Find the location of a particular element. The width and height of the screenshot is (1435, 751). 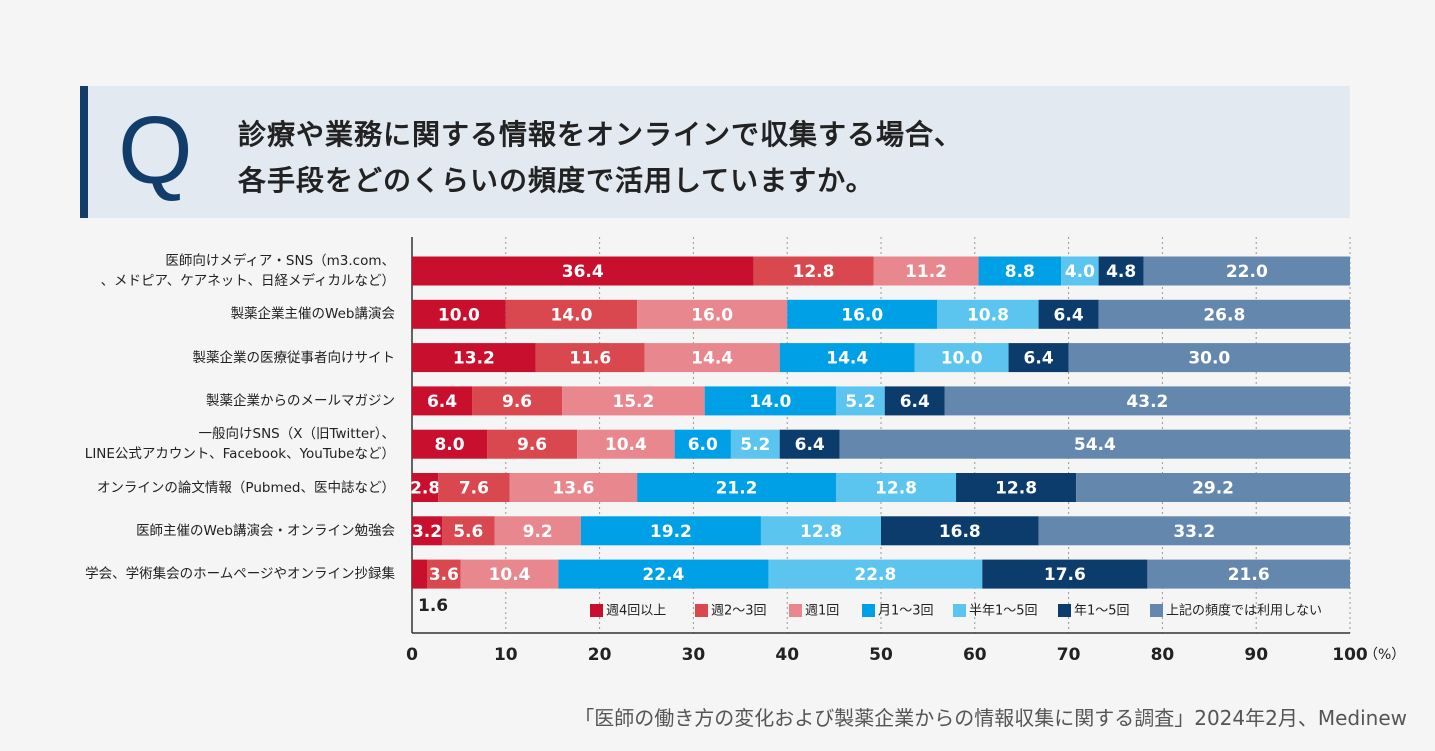

legend-label: 週1回 is located at coordinates (822, 611).